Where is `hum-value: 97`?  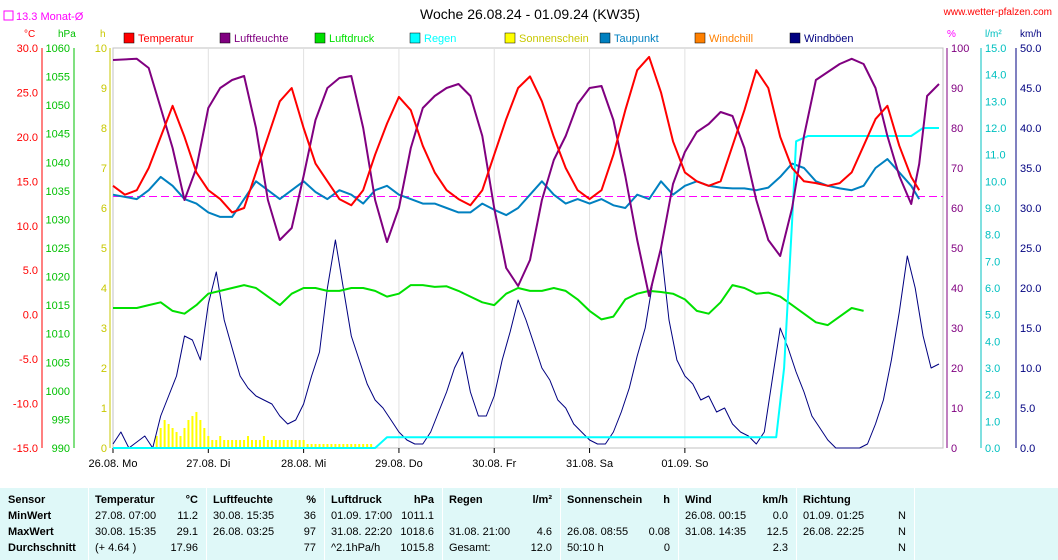
hum-value: 97 is located at coordinates (309, 532).